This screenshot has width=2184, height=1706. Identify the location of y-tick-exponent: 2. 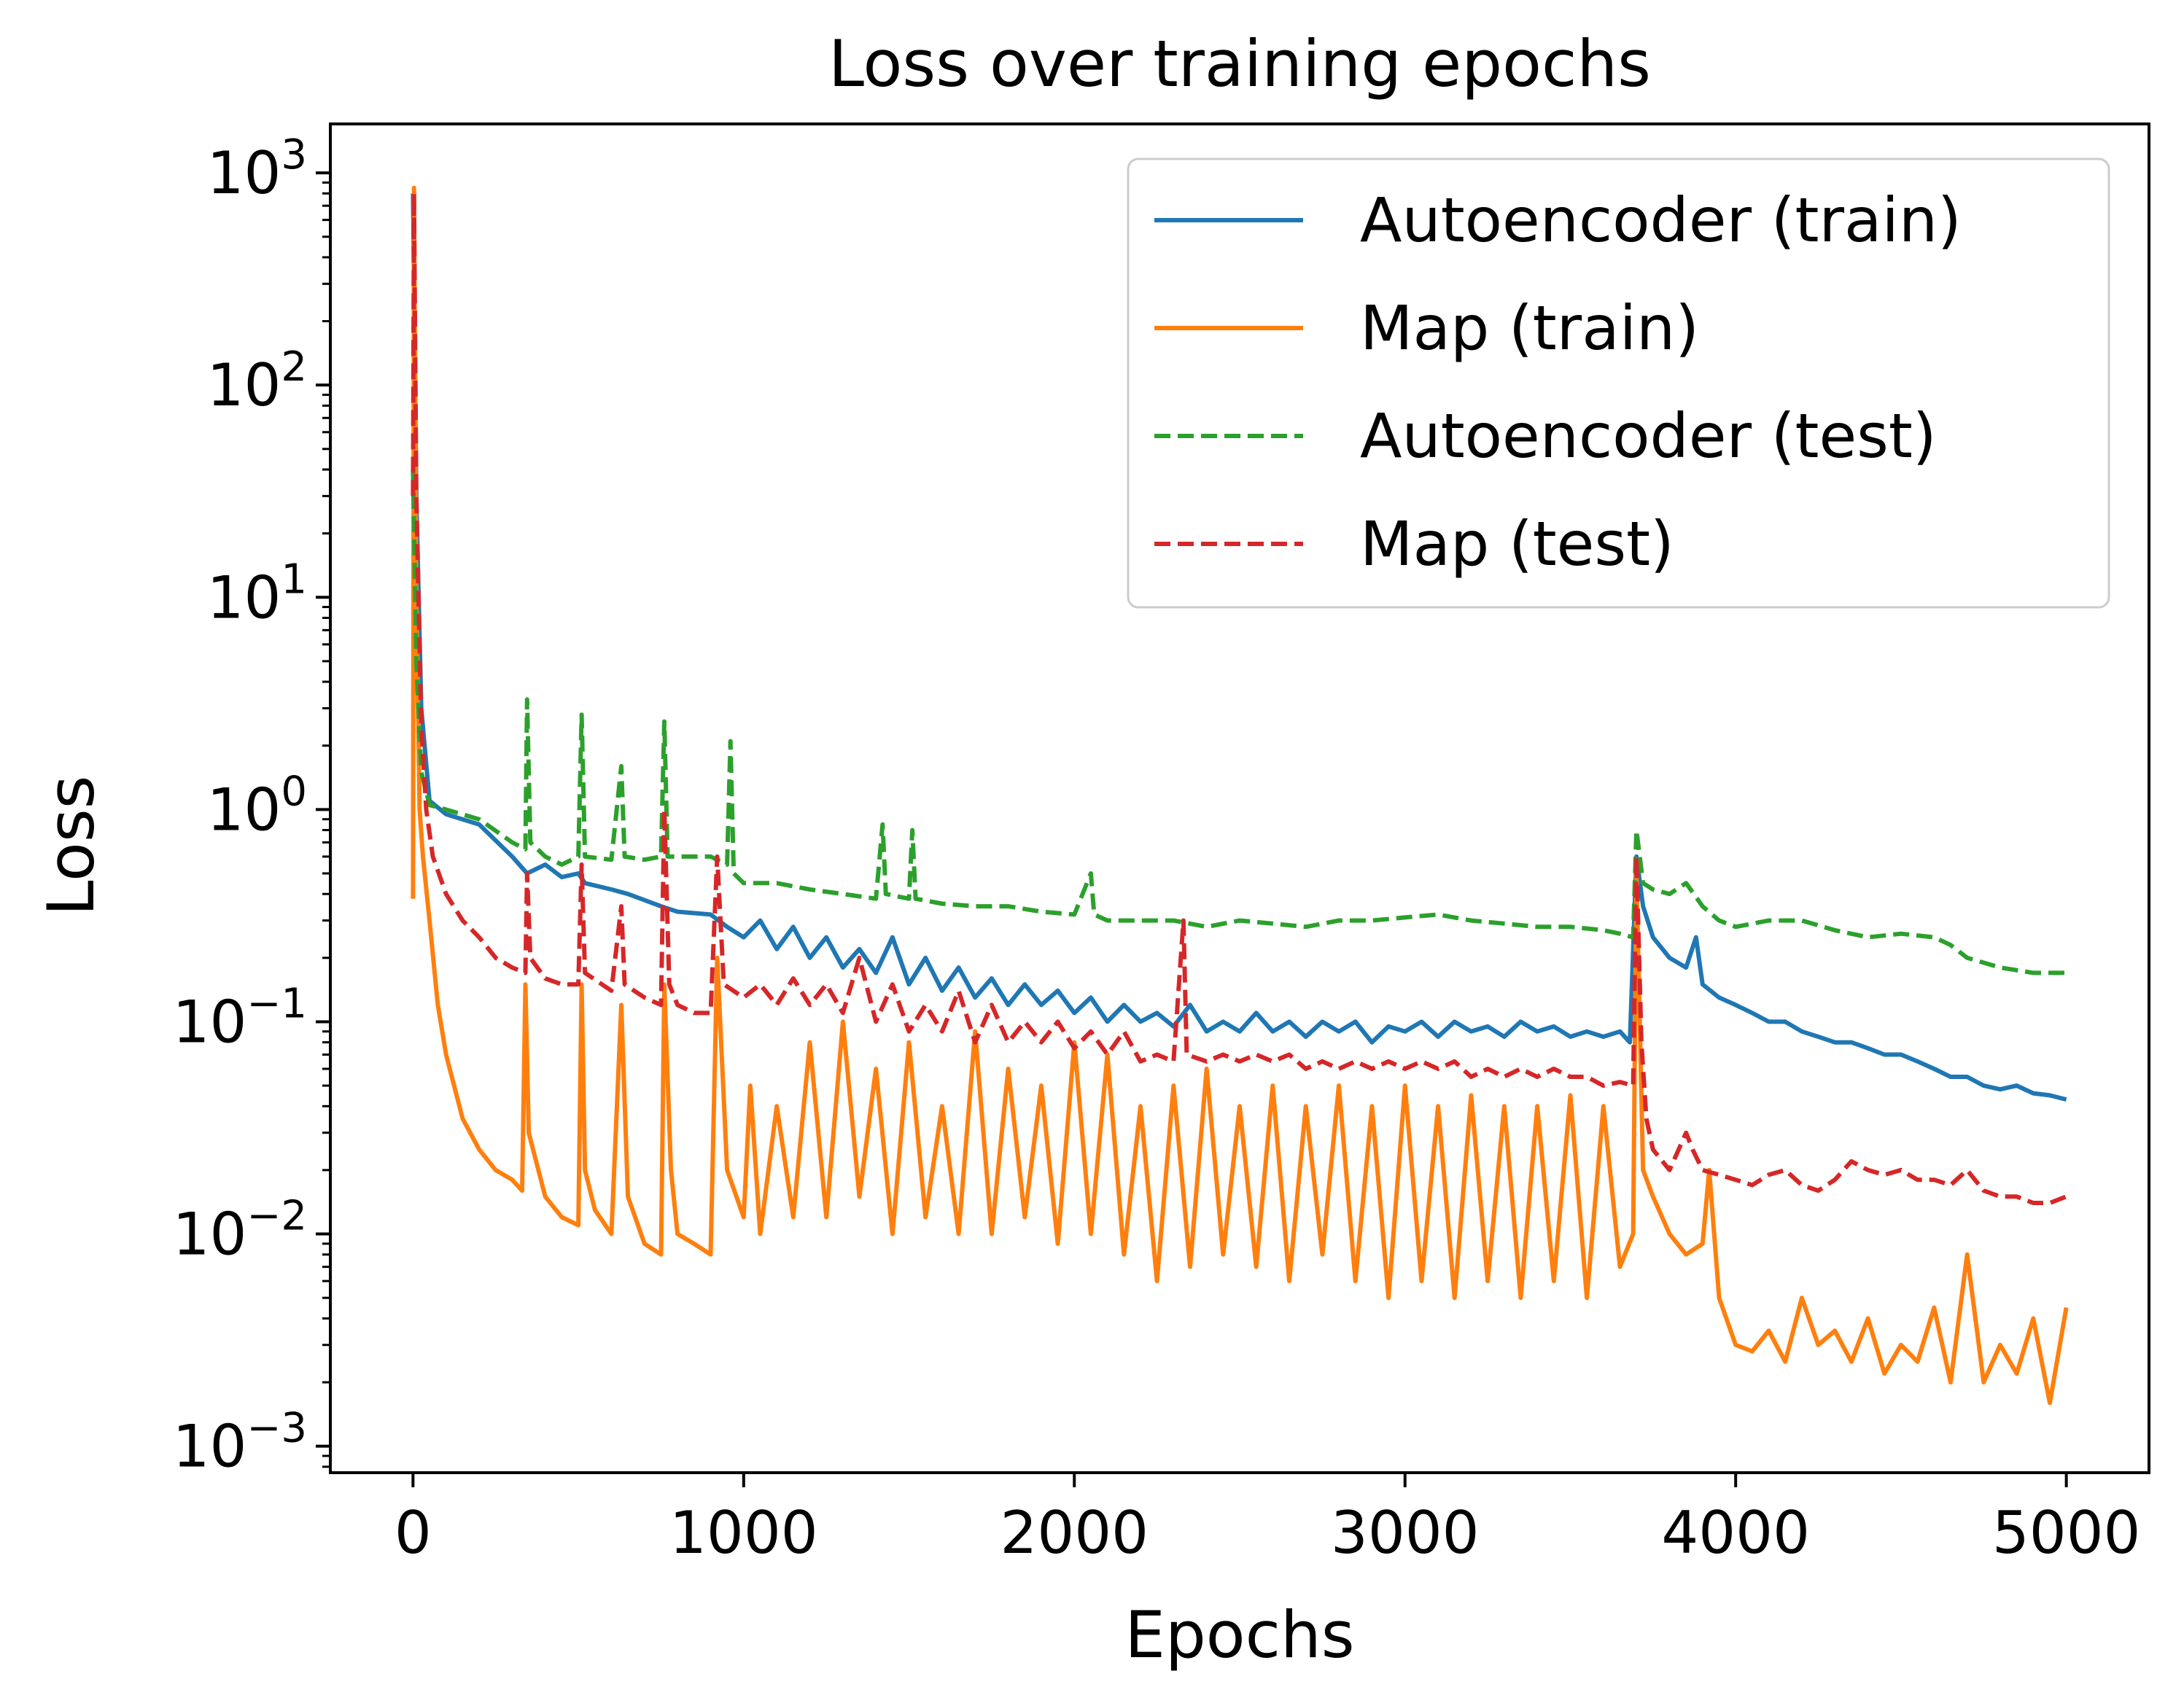
(294, 367).